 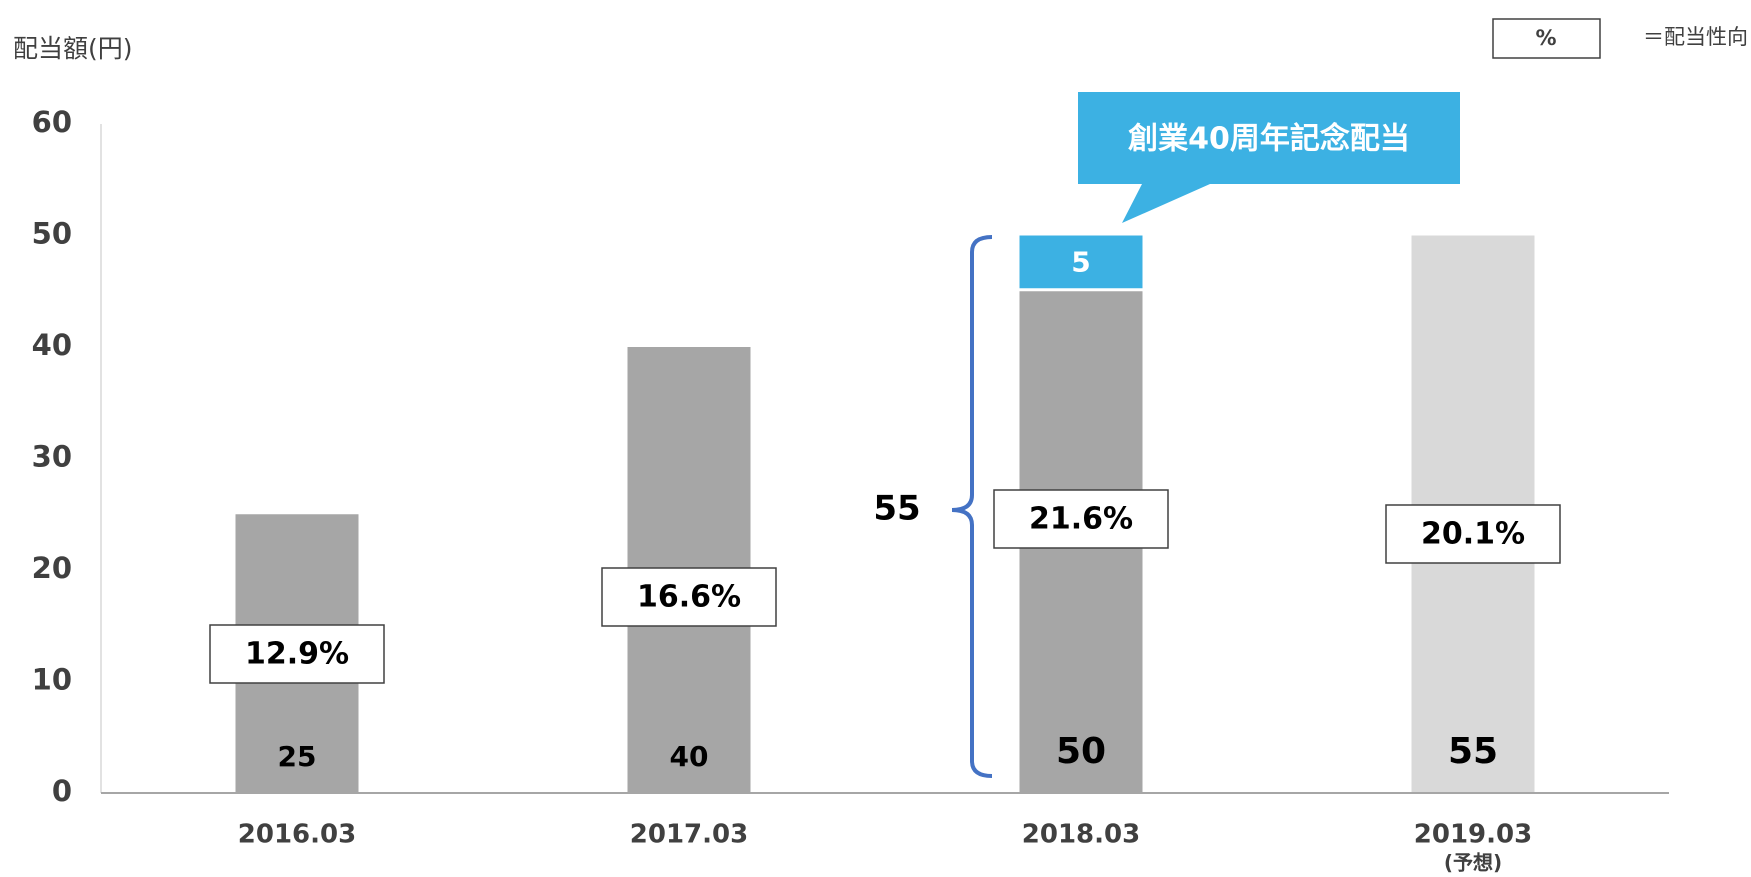 What do you see at coordinates (1269, 139) in the screenshot?
I see `callout-text: 創業40周年記念配当` at bounding box center [1269, 139].